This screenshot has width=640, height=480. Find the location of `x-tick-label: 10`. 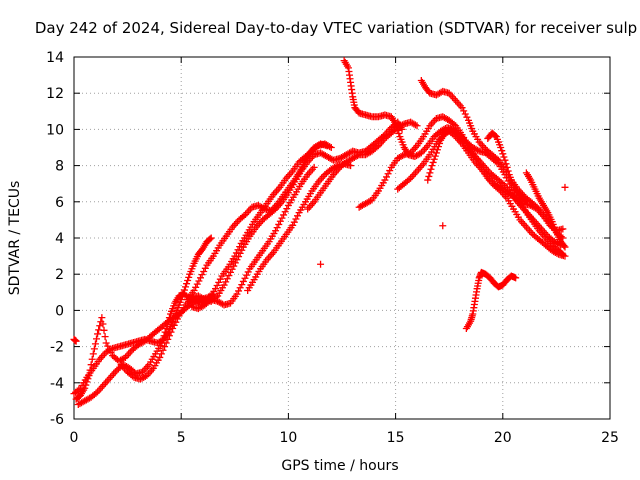

x-tick-label: 10 is located at coordinates (288, 438).